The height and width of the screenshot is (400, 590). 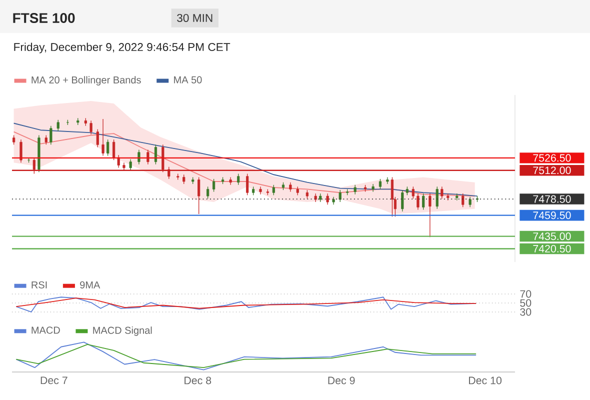 I want to click on chart-title: FTSE 100, so click(x=44, y=18).